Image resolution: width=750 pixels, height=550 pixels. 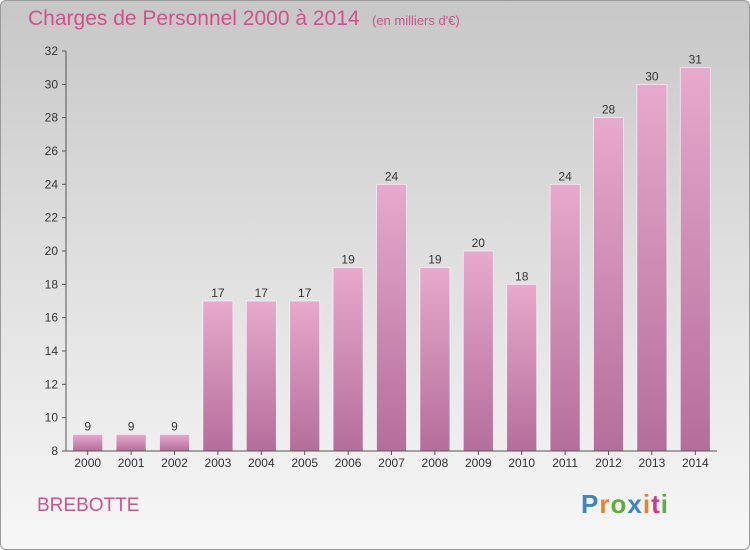 What do you see at coordinates (608, 463) in the screenshot?
I see `x-tick-label: 2012` at bounding box center [608, 463].